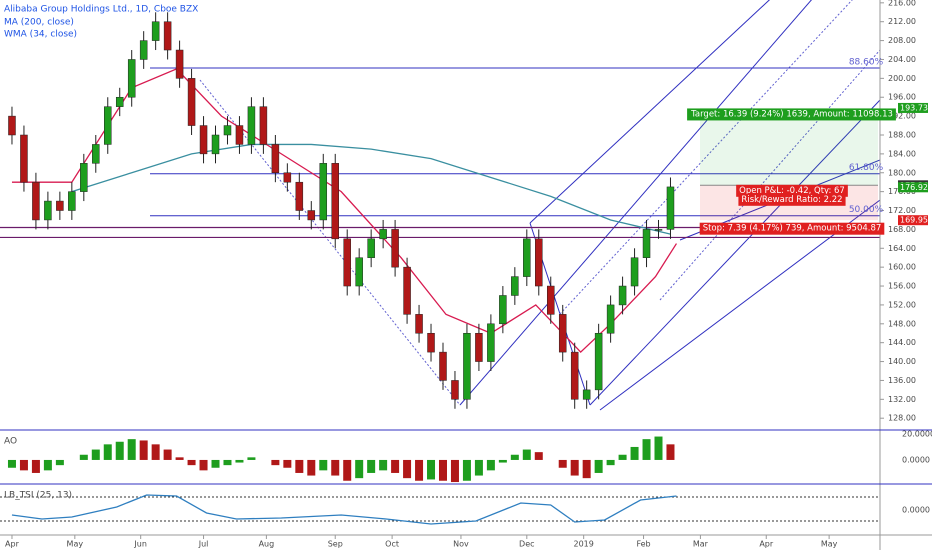  What do you see at coordinates (583, 544) in the screenshot?
I see `x-tick-label: 2019` at bounding box center [583, 544].